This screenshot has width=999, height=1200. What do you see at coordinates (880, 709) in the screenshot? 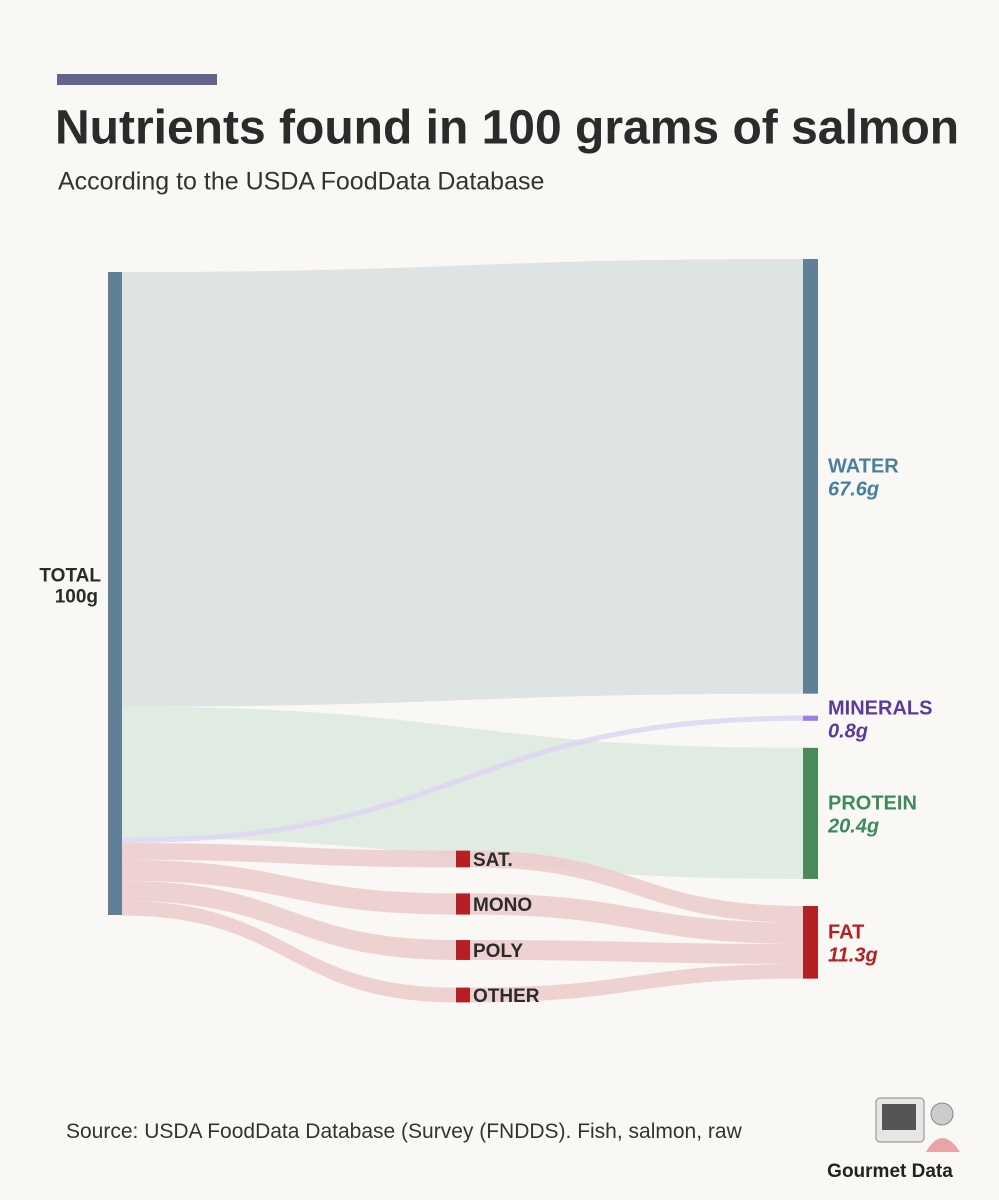
I see `target-label: MINERALS` at bounding box center [880, 709].